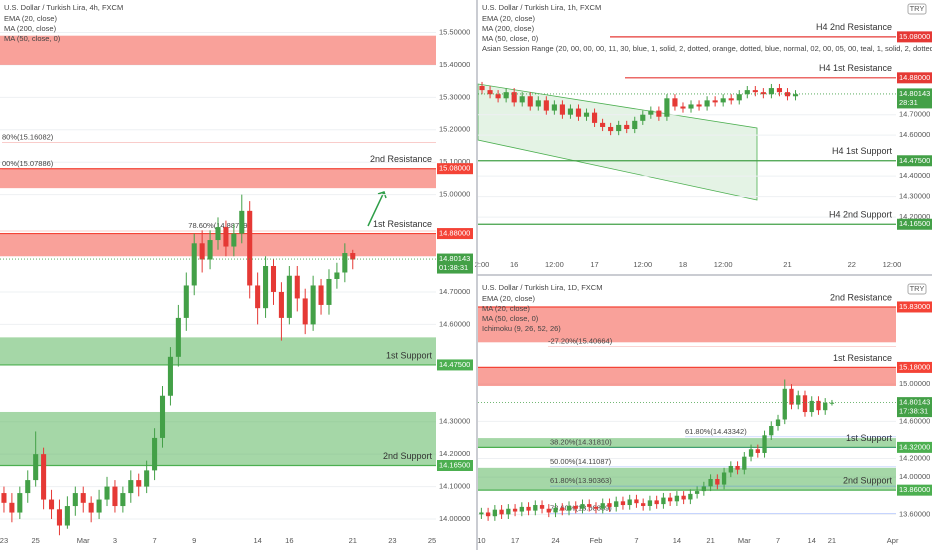  What do you see at coordinates (596, 540) in the screenshot?
I see `x-tick-label: Feb` at bounding box center [596, 540].